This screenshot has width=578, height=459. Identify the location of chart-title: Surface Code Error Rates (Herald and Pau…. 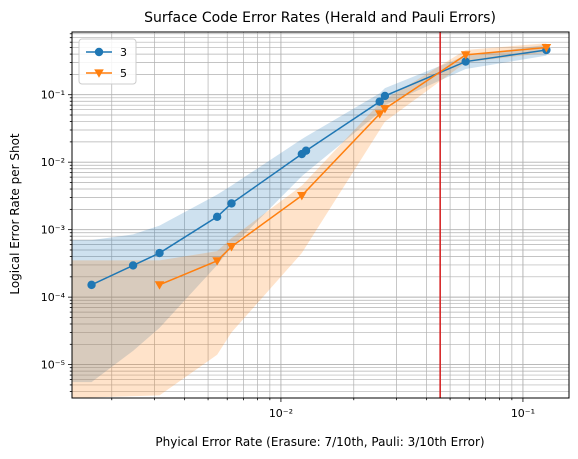
(320, 18).